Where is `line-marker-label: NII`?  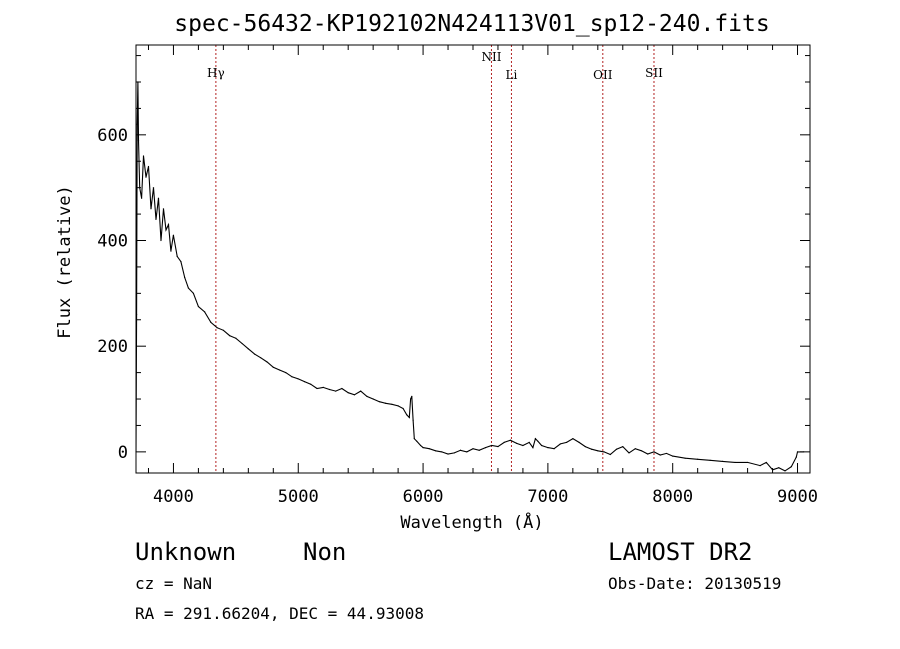 line-marker-label: NII is located at coordinates (491, 57).